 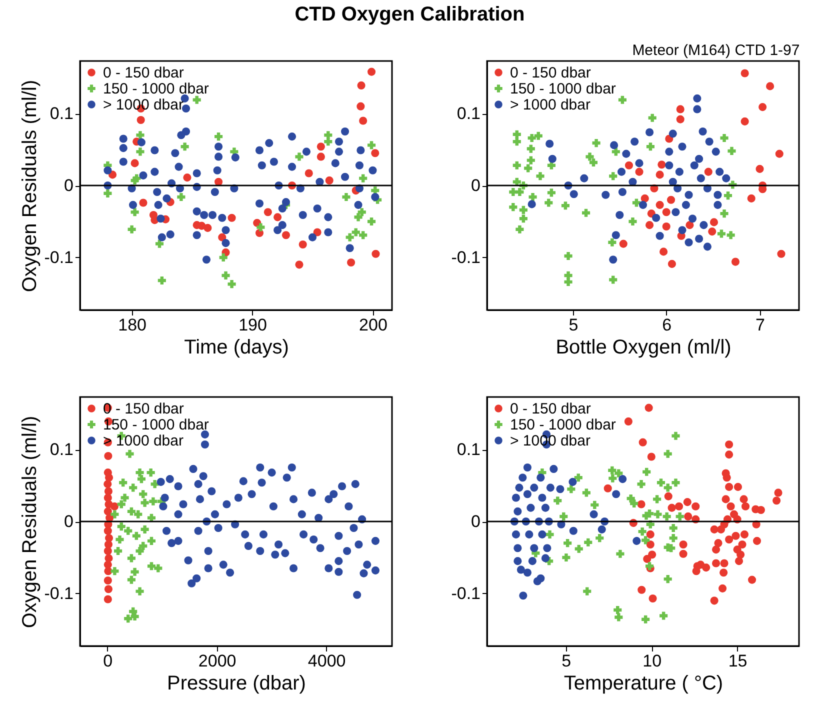 I want to click on y-tick-label: 0.1, so click(x=468, y=450).